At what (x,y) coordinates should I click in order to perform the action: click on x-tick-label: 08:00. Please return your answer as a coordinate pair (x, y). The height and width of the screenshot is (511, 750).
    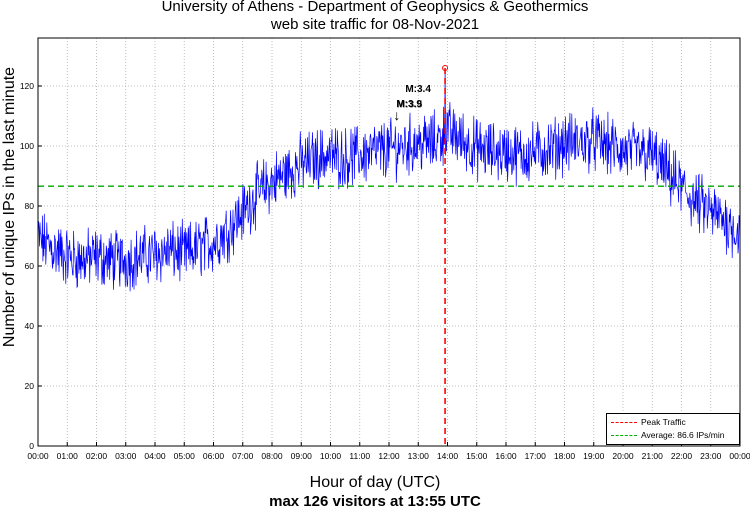
    Looking at the image, I should click on (272, 456).